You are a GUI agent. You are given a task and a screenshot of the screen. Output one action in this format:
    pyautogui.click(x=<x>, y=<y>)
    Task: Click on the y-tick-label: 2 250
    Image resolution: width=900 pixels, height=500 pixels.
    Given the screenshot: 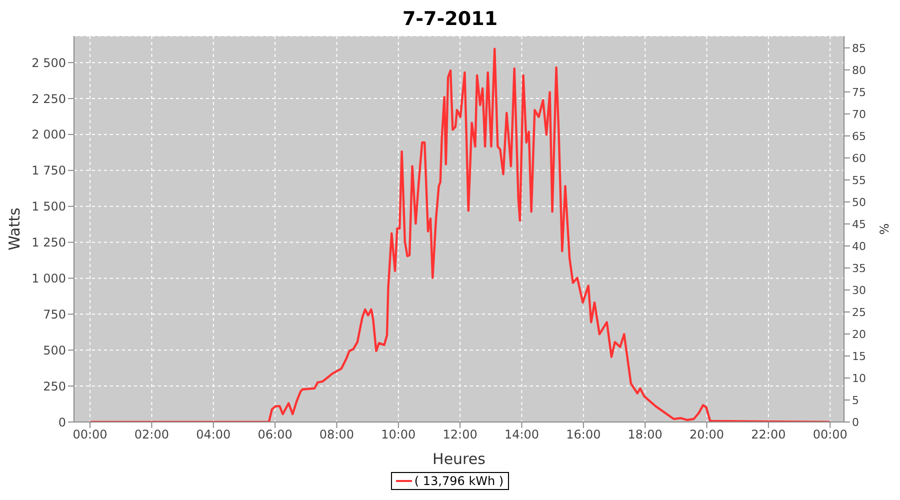 What is the action you would take?
    pyautogui.click(x=49, y=99)
    